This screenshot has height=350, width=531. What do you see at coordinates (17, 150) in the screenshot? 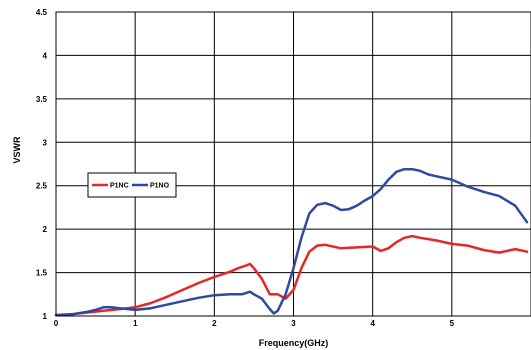
I see `y-axis-label: VSWR` at bounding box center [17, 150].